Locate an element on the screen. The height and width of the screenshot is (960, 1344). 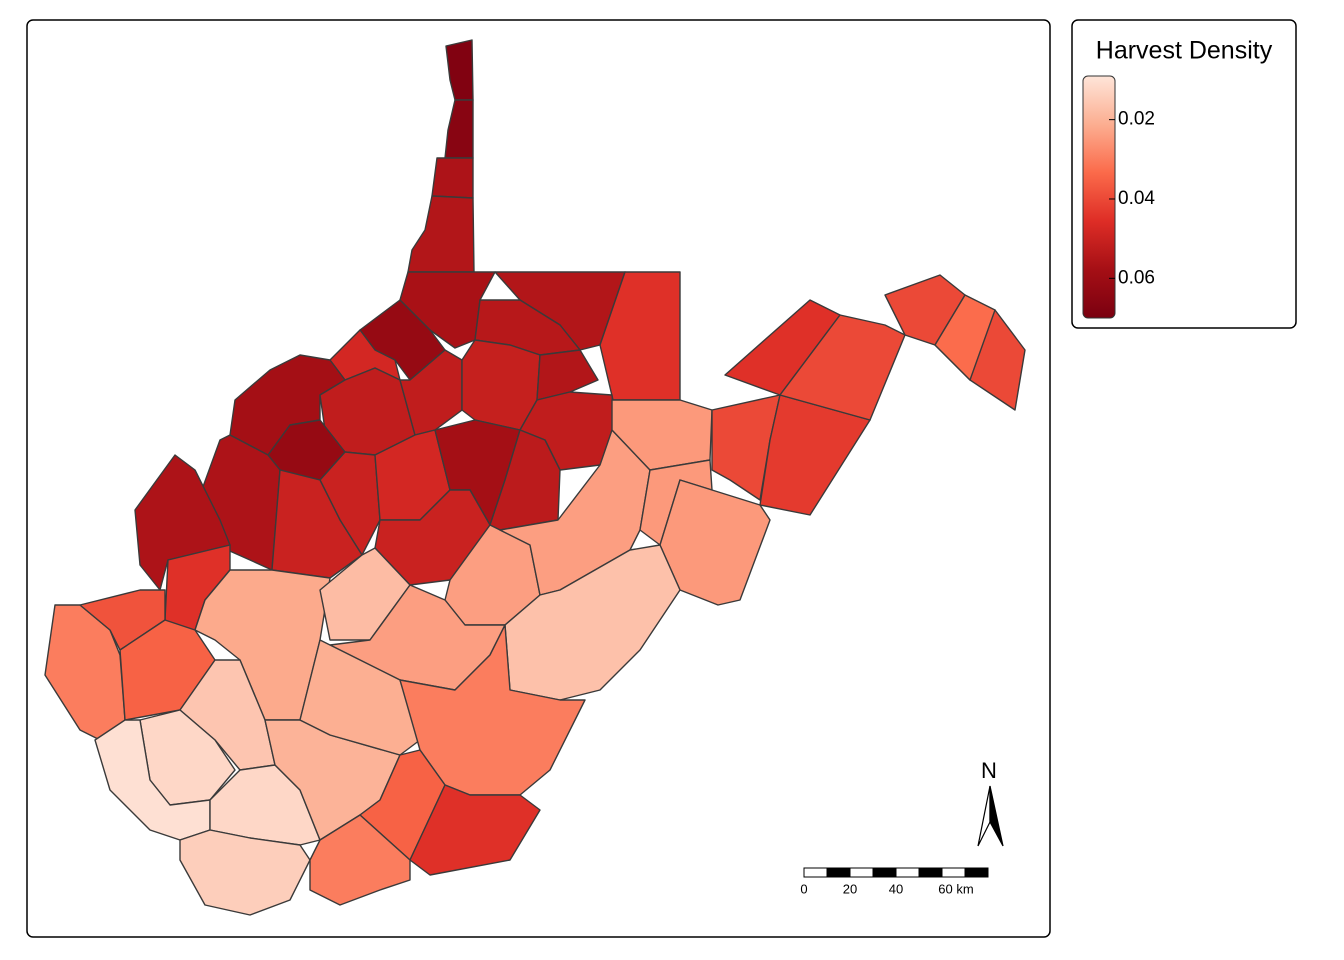
north-arrow-right is located at coordinates (996, 816).